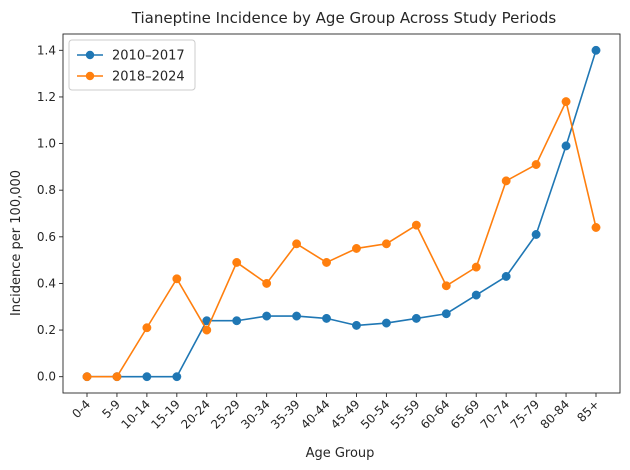  I want to click on x-tick-label: 10-14, so click(135, 414).